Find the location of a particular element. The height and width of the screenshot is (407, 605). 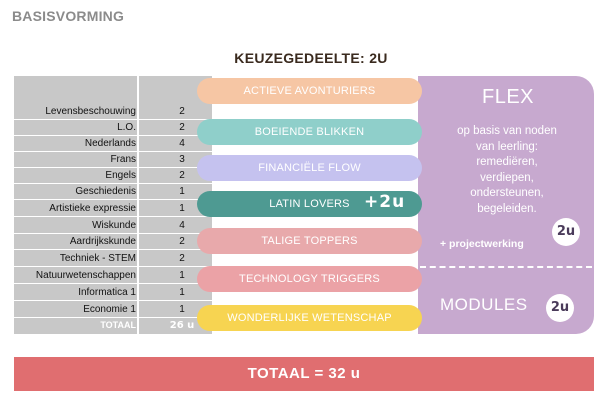

subject-name: Natuurwetenschappen is located at coordinates (85, 275).